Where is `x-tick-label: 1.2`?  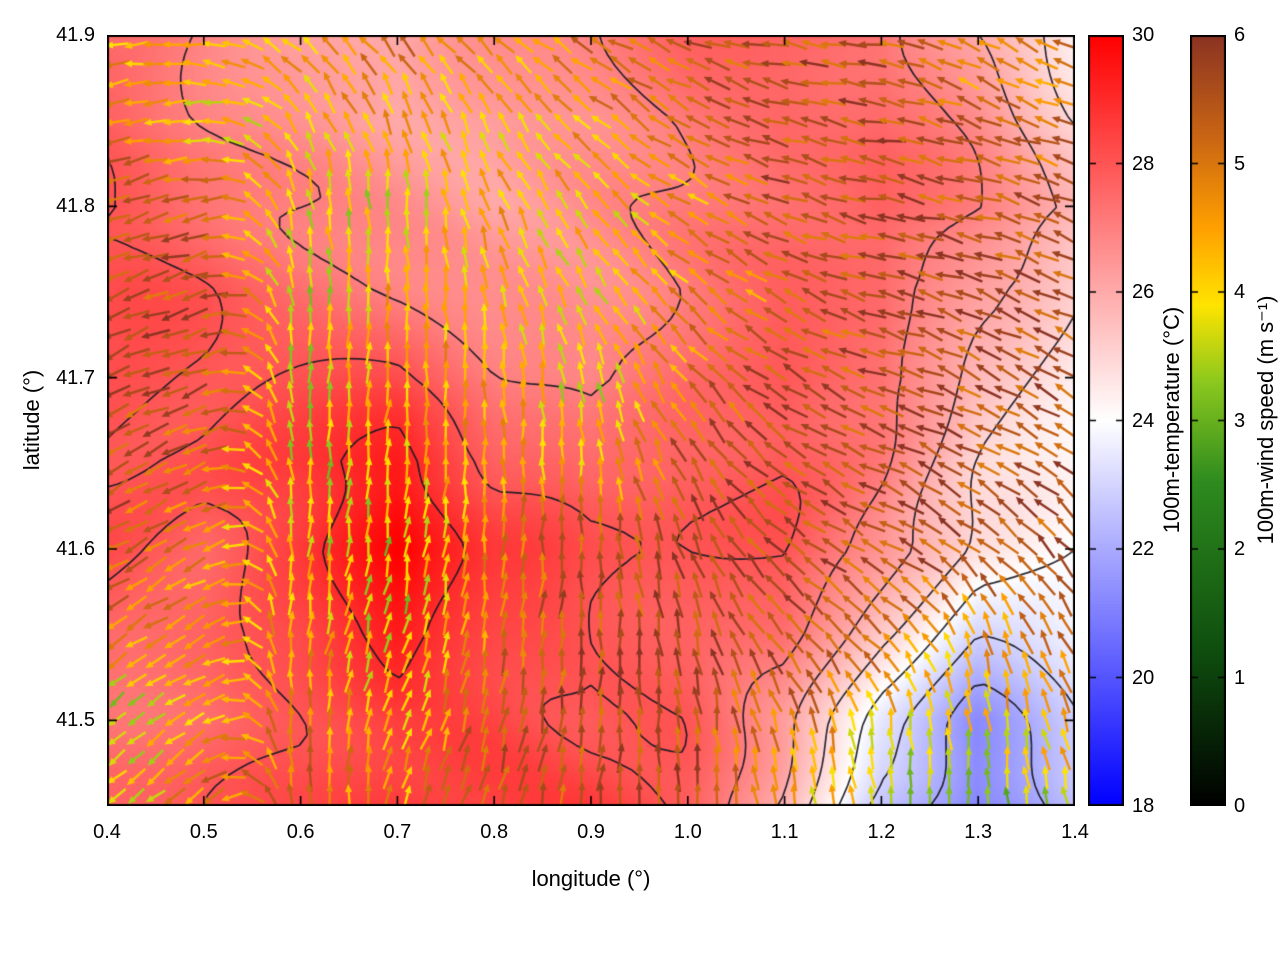
x-tick-label: 1.2 is located at coordinates (881, 832).